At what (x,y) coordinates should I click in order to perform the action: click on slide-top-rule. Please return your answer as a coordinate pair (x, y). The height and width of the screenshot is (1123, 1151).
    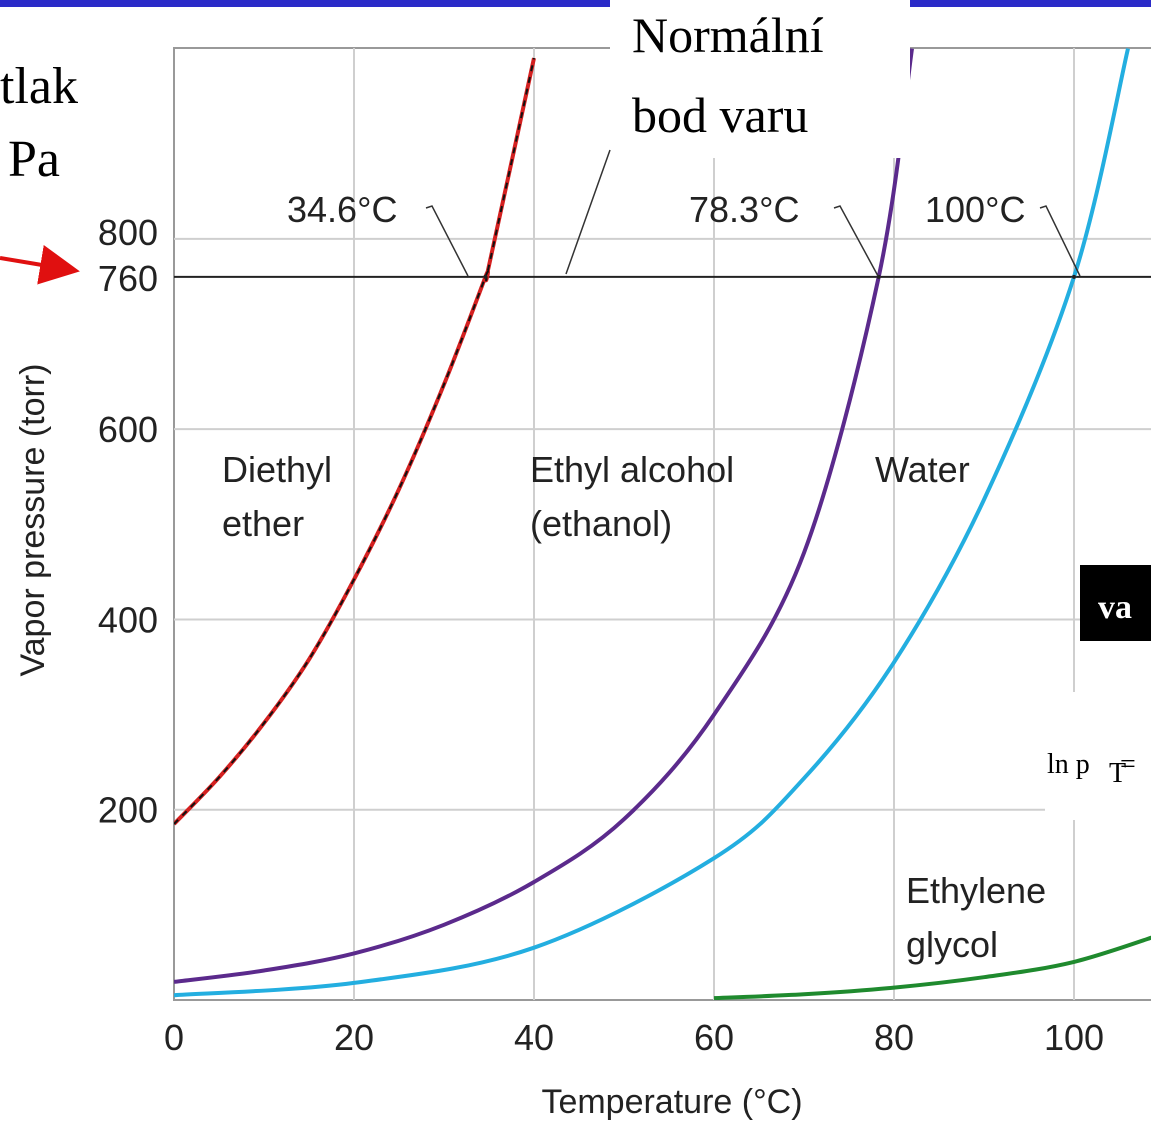
    Looking at the image, I should click on (575, 3).